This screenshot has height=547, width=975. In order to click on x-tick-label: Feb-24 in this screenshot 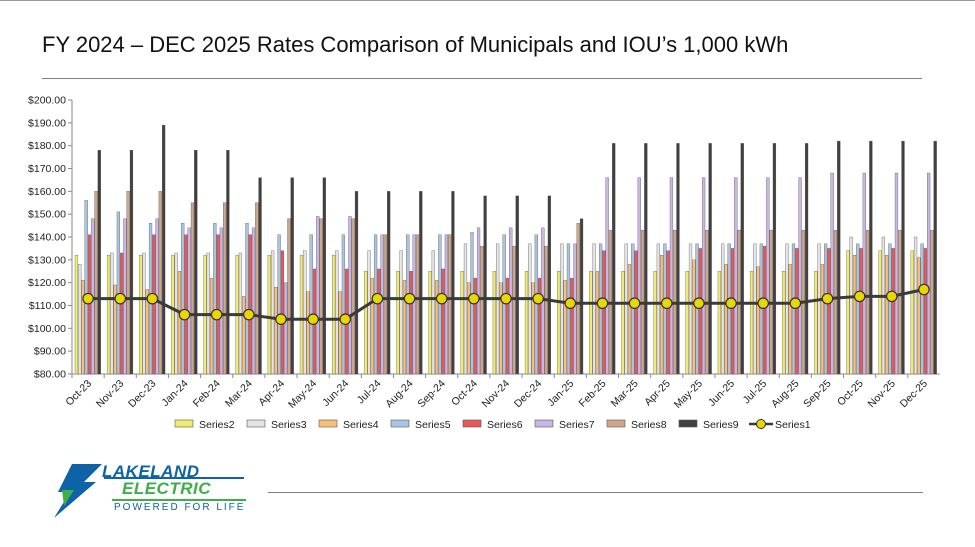, I will do `click(207, 394)`.